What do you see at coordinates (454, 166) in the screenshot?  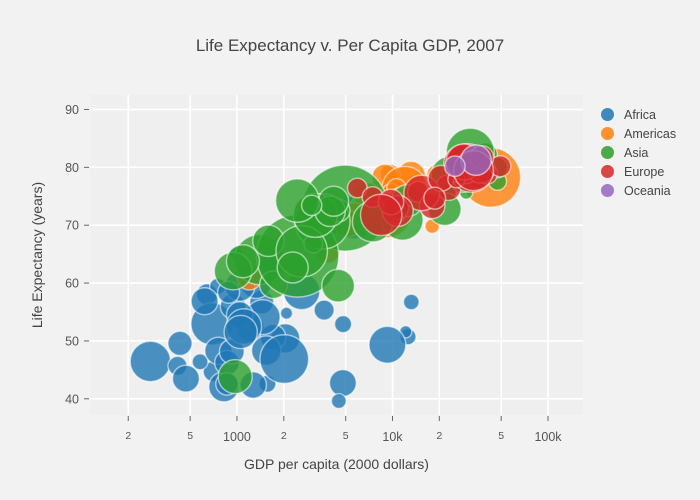 I see `bubble-new-zealand` at bounding box center [454, 166].